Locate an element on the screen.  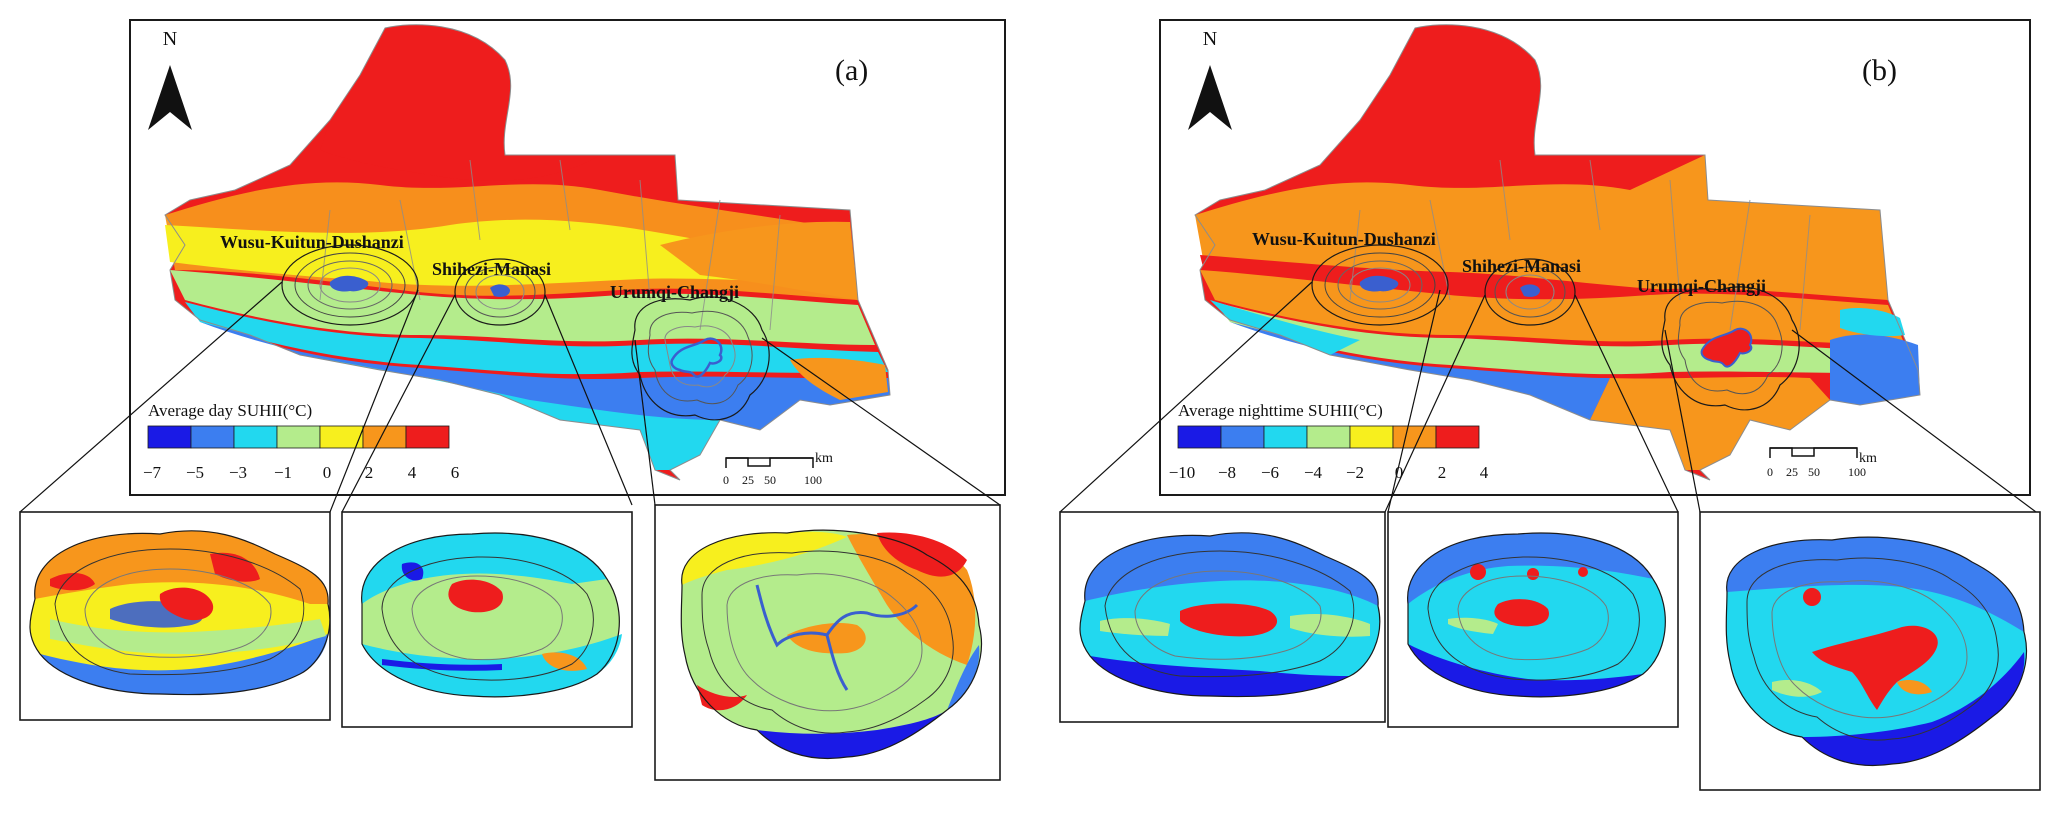
panel-label: (b) is located at coordinates (1879, 70).